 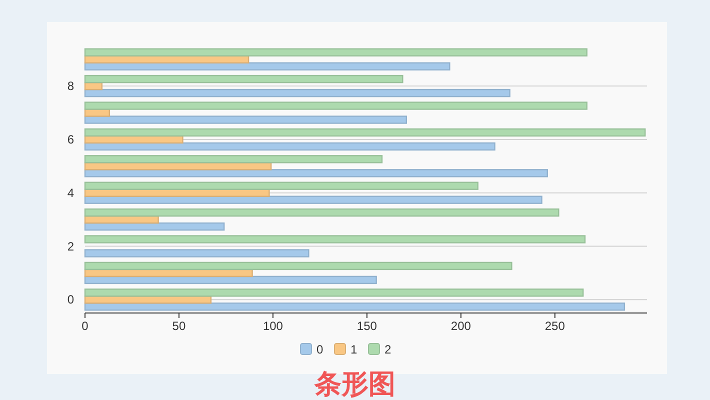 I want to click on legend-label: 0, so click(x=320, y=349).